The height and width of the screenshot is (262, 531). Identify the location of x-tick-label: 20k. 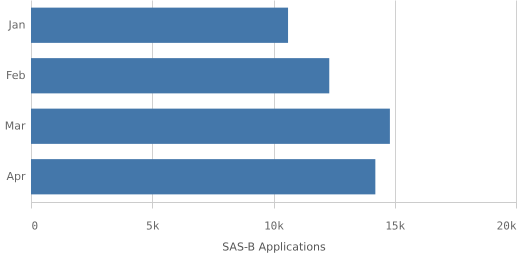
(506, 226).